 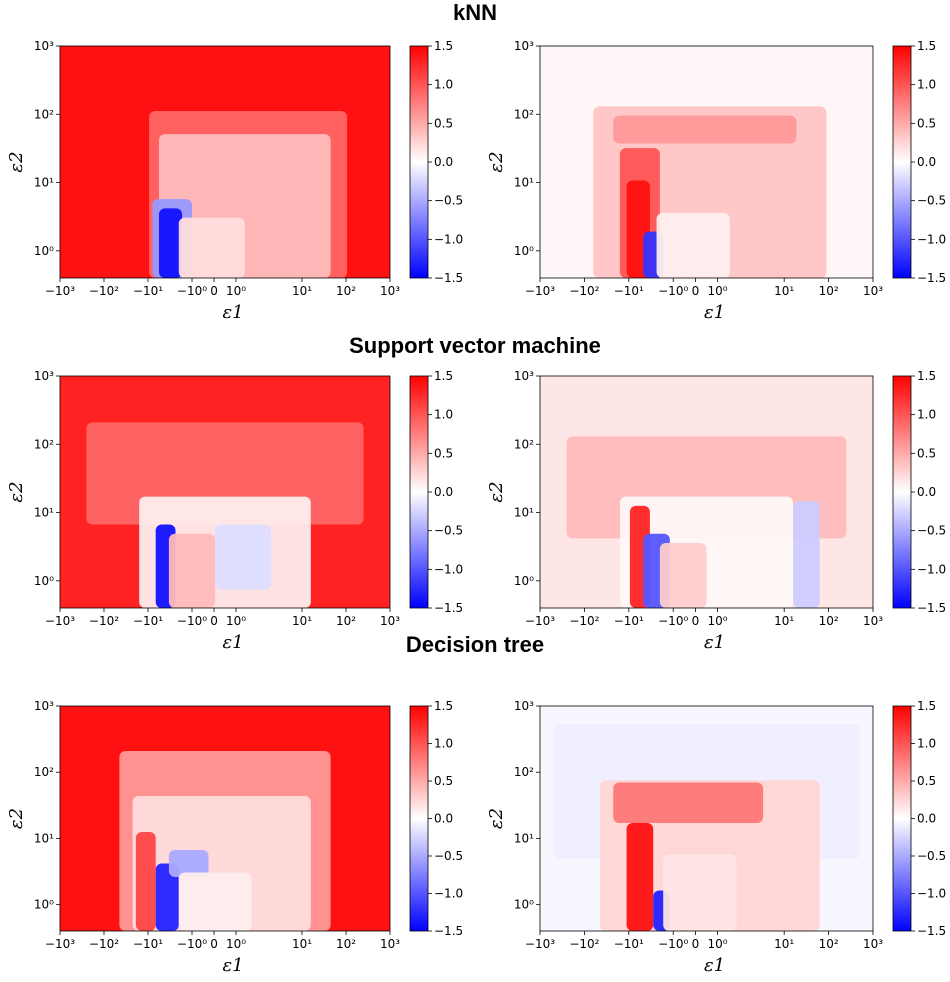 I want to click on section-title-decision-tree: Decision tree, so click(x=475, y=644).